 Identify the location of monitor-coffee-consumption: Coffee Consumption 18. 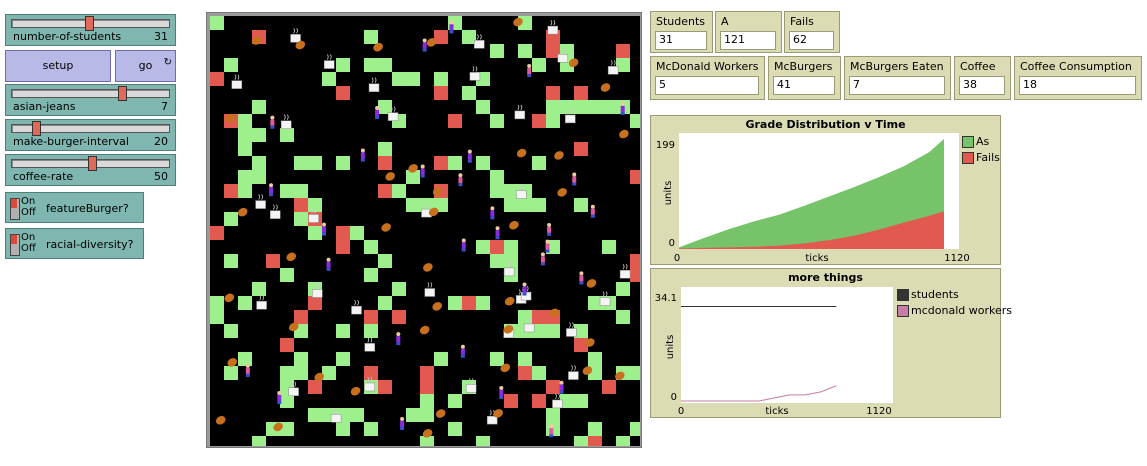
(1078, 78).